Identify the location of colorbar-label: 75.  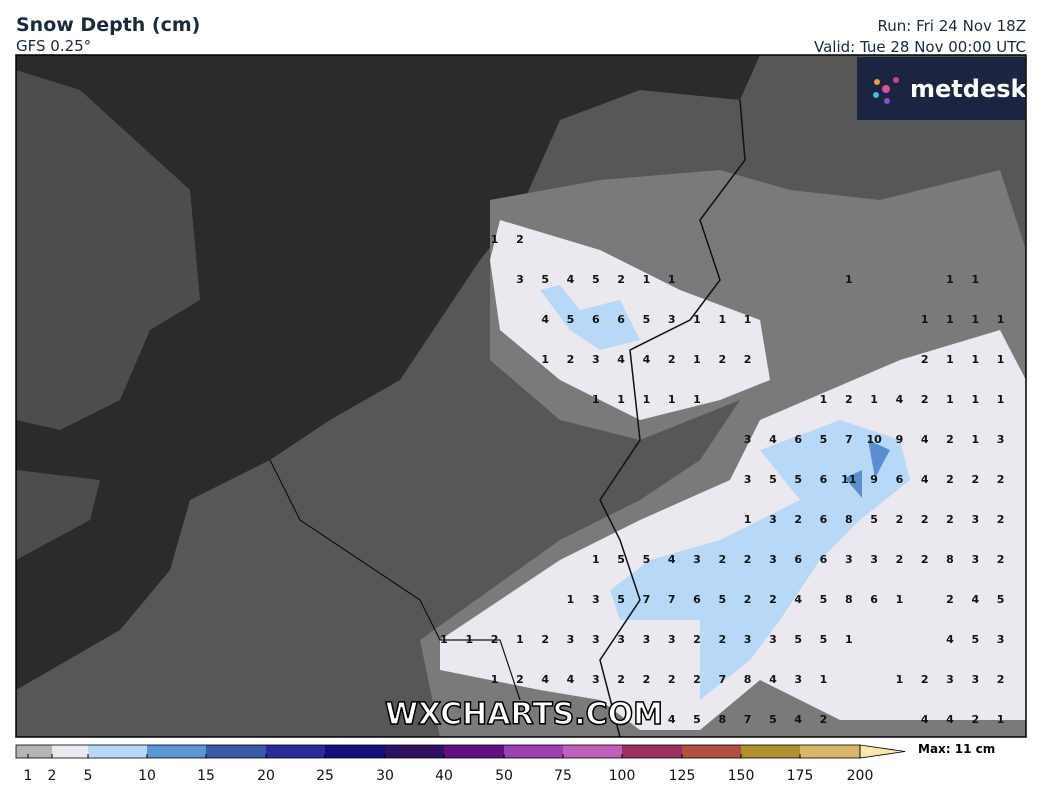
(563, 776).